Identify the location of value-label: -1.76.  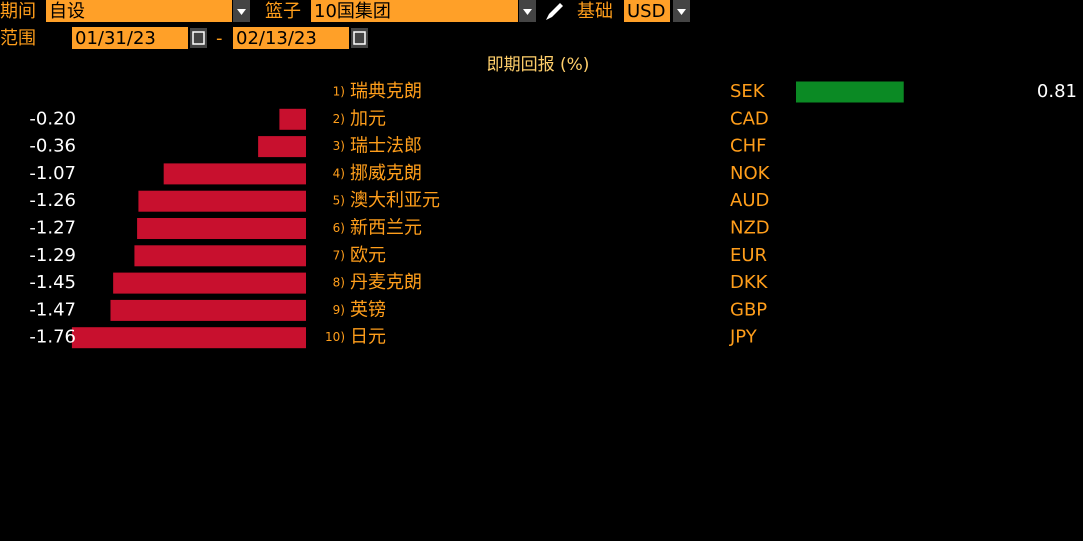
(52, 337).